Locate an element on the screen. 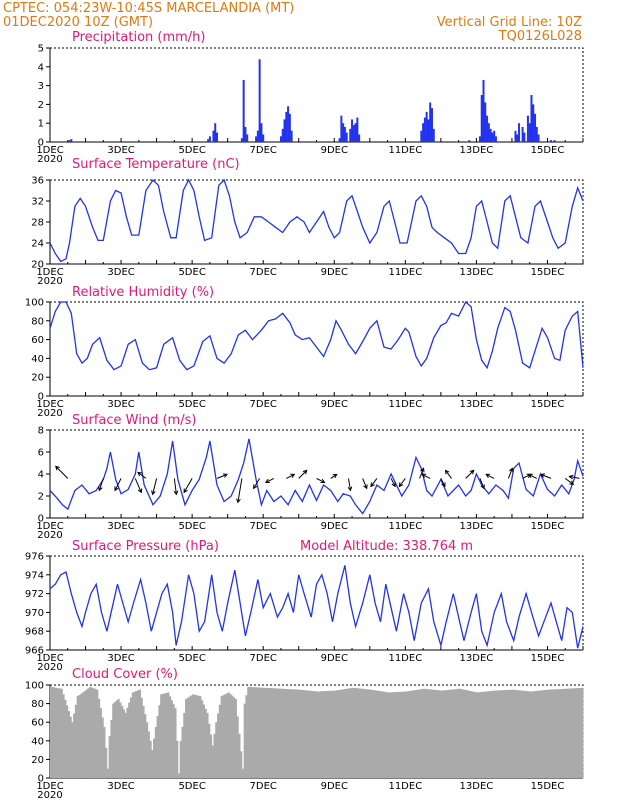 The height and width of the screenshot is (800, 618). y-tick-label: 3 is located at coordinates (41, 86).